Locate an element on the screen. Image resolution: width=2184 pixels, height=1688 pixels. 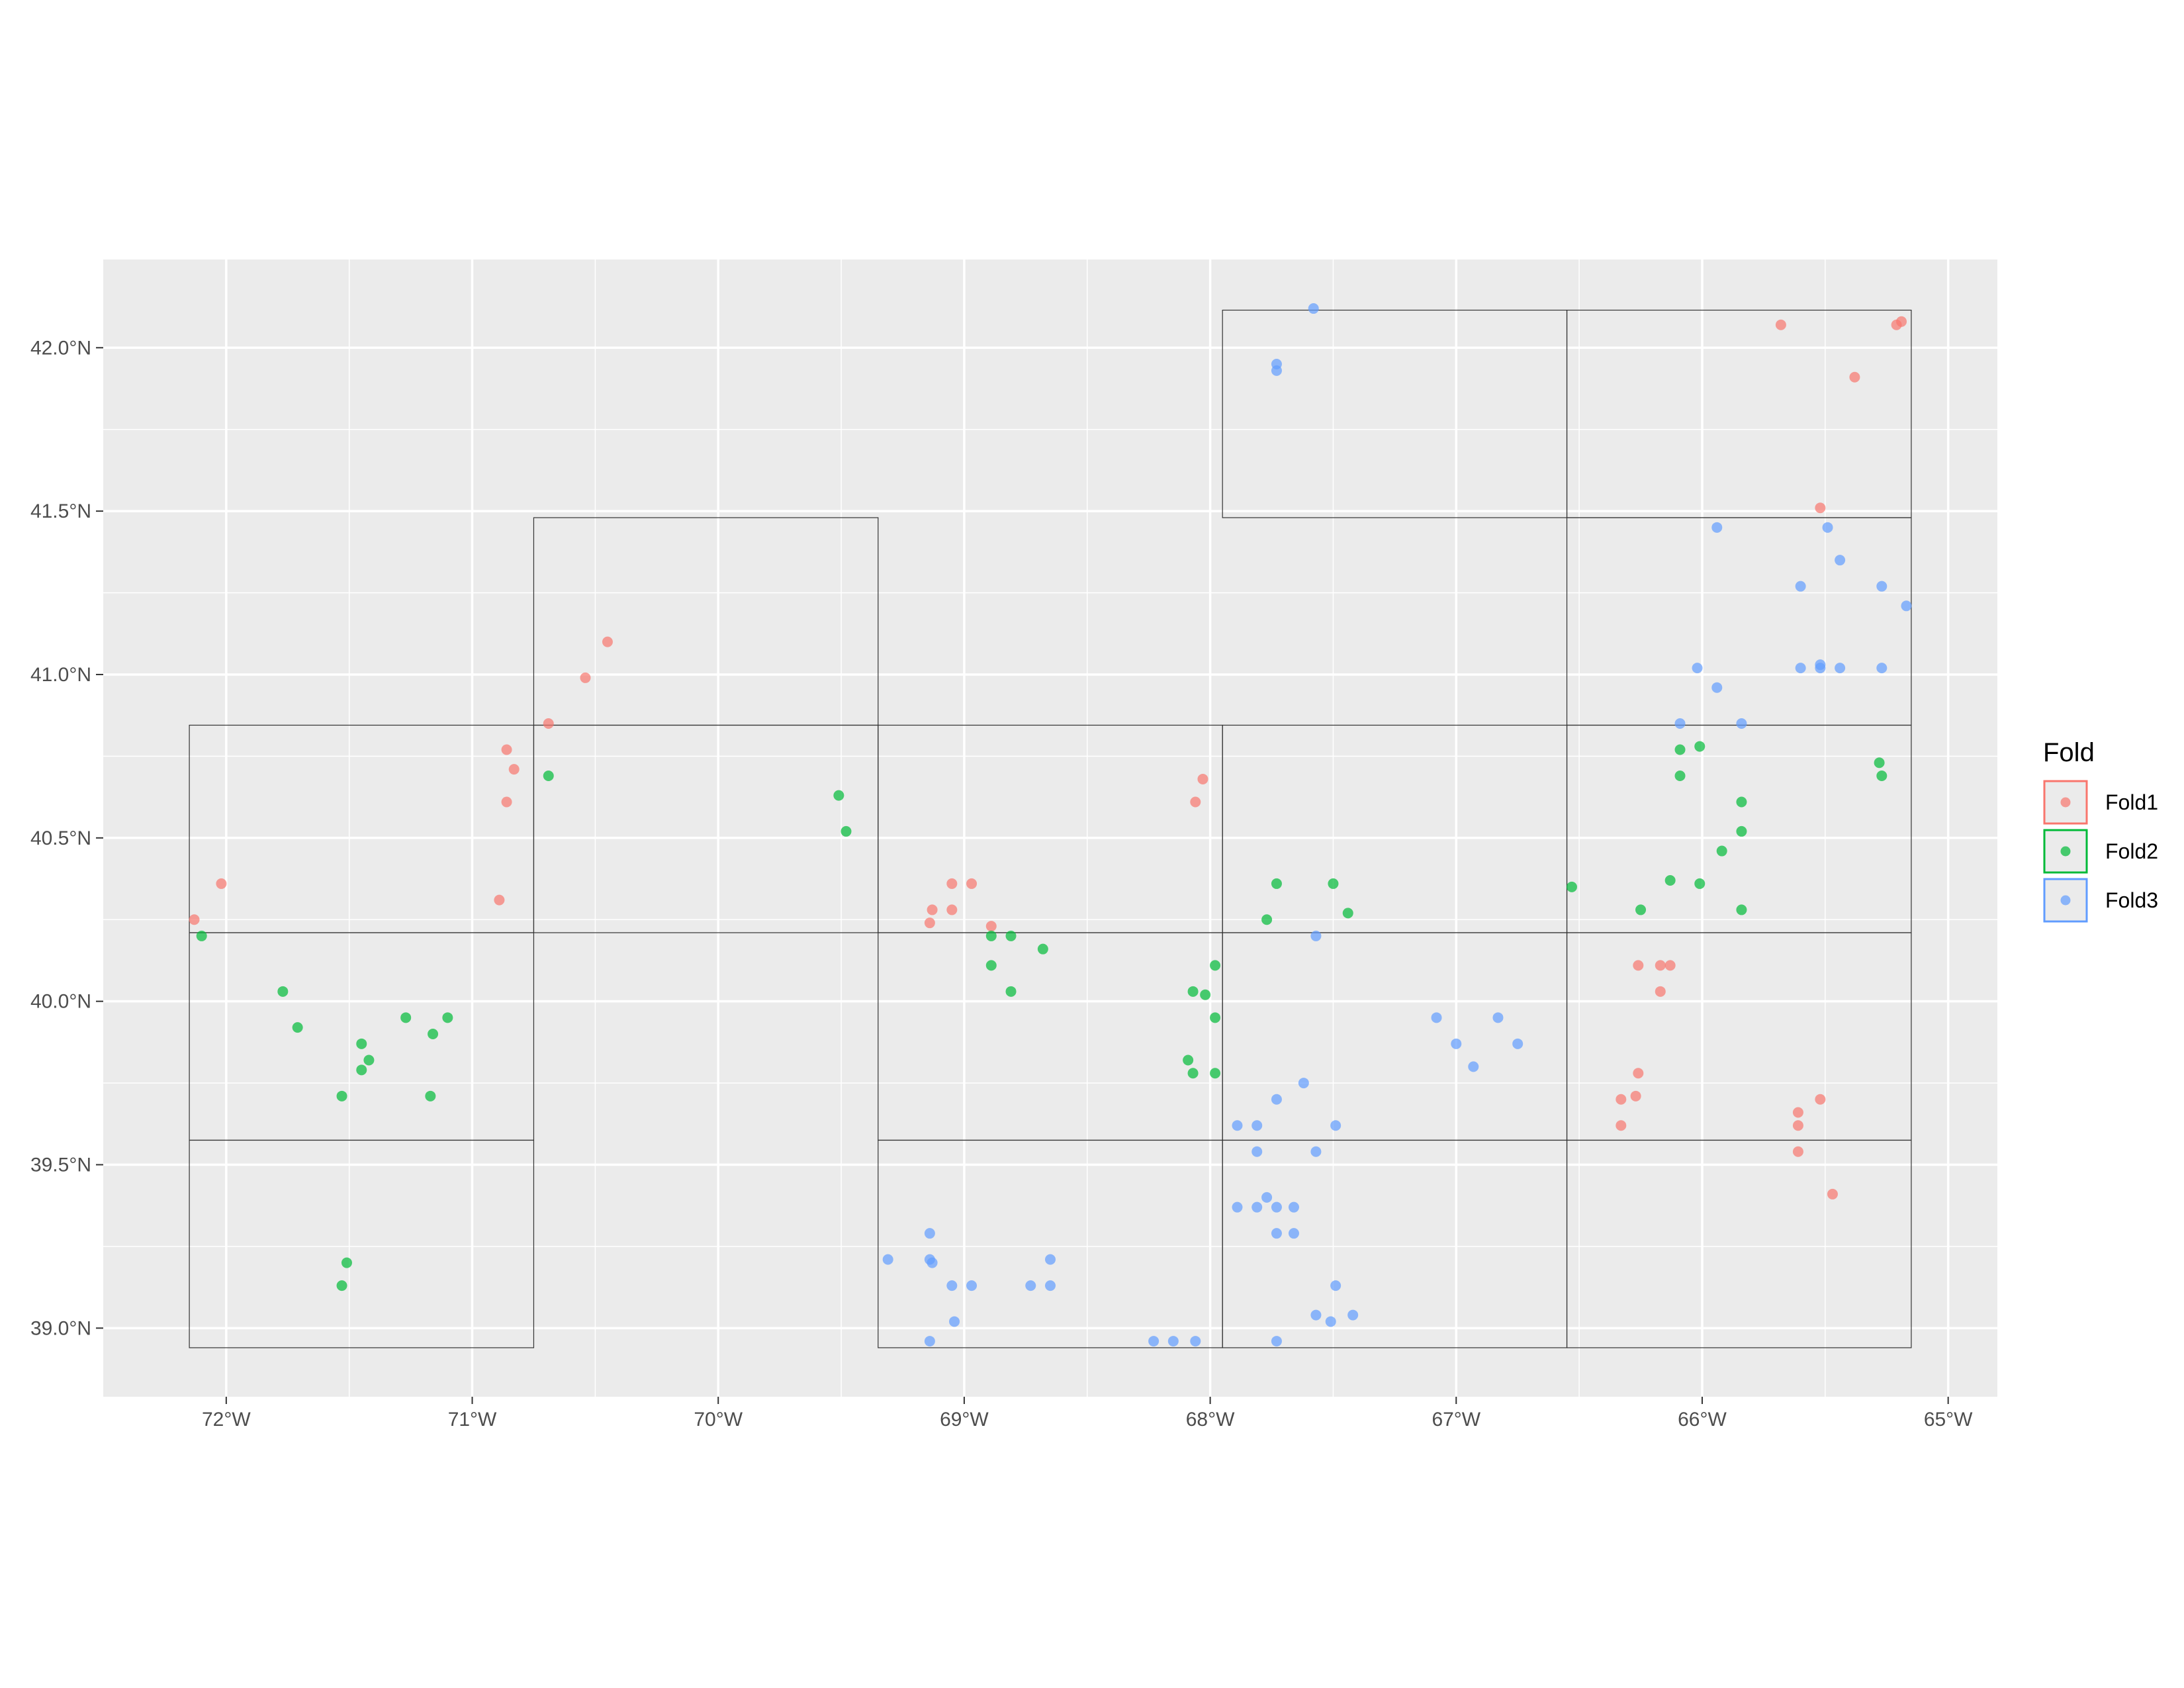
x-tick-label: 69°W is located at coordinates (964, 1419).